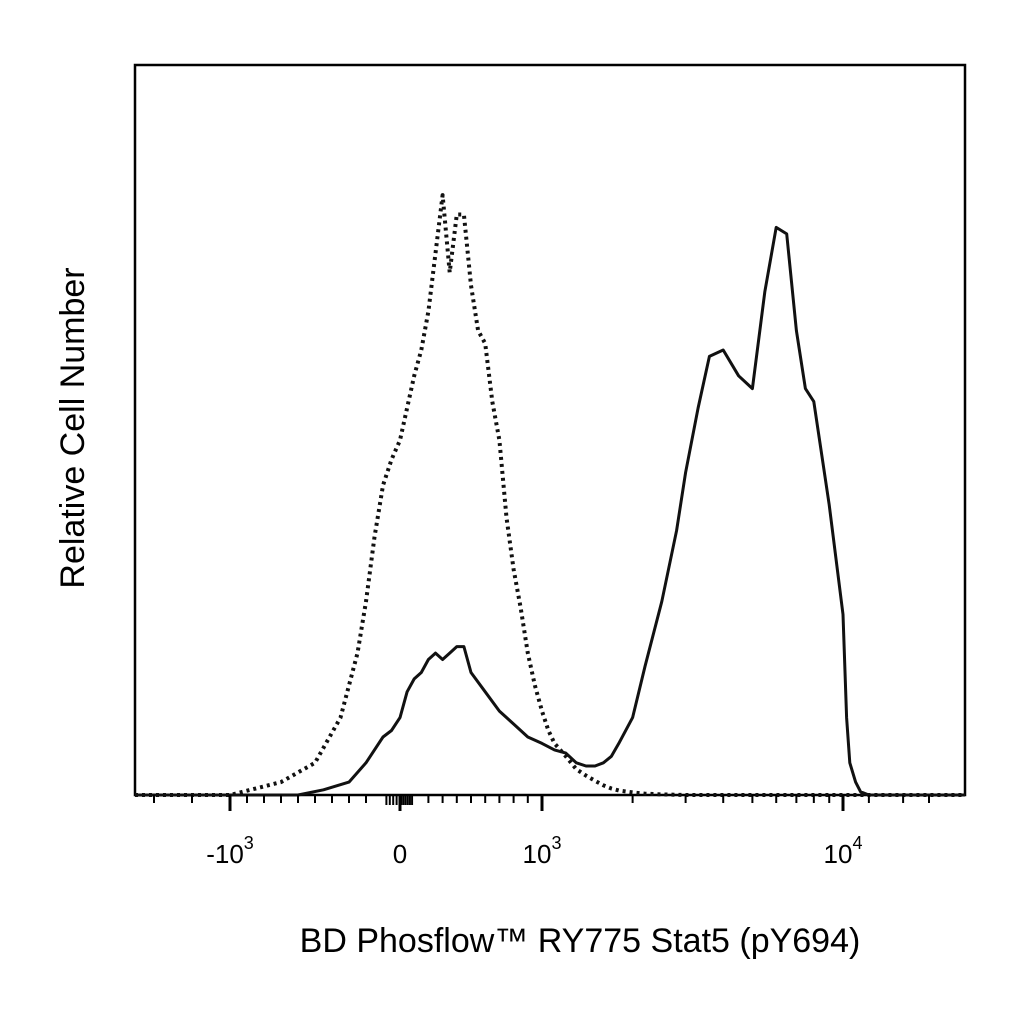 This screenshot has width=1024, height=1024. I want to click on x-tick-label: 10⁴, so click(843, 851).